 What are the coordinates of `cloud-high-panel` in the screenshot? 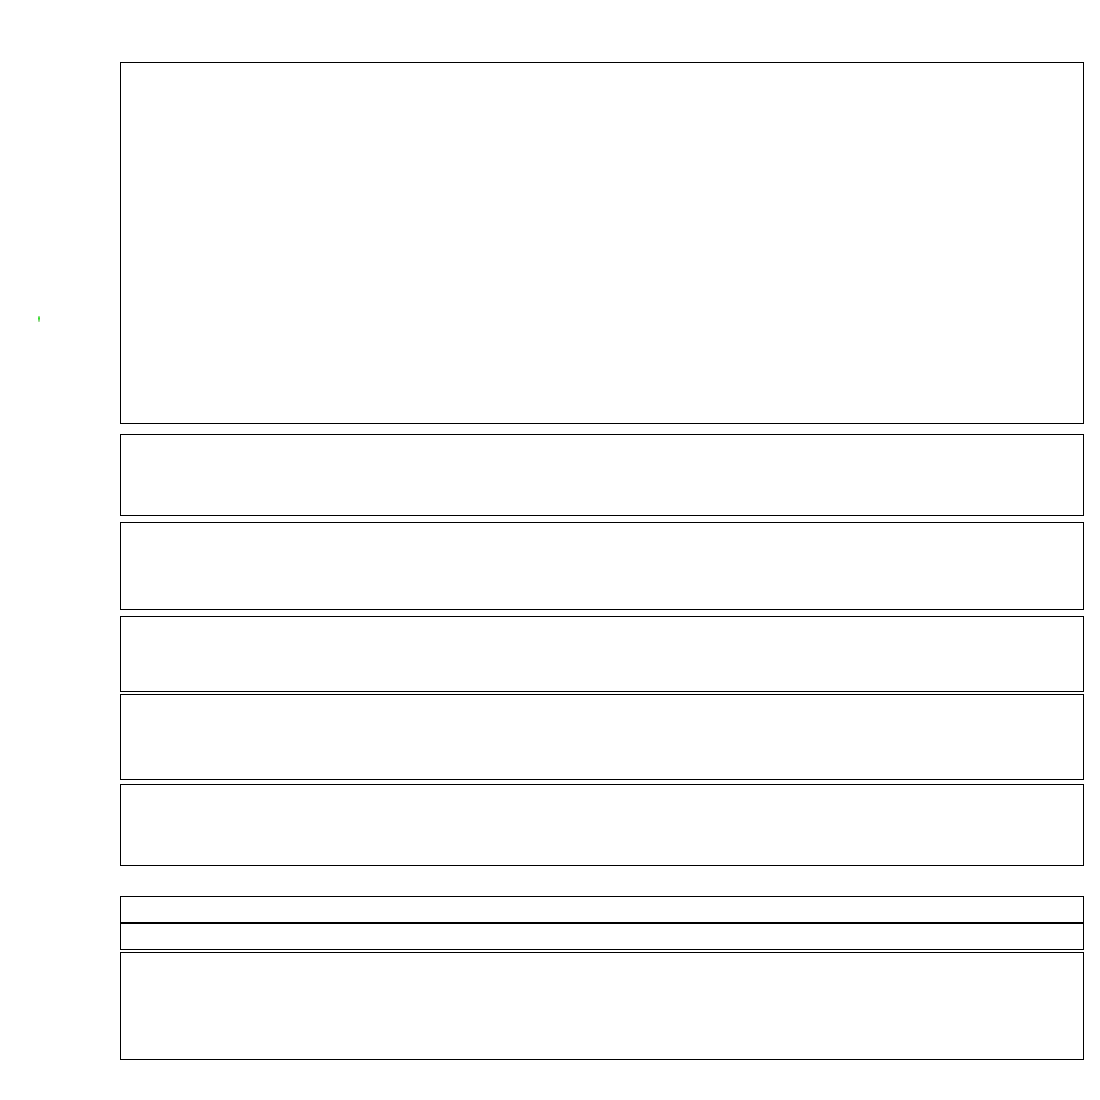 It's located at (602, 882).